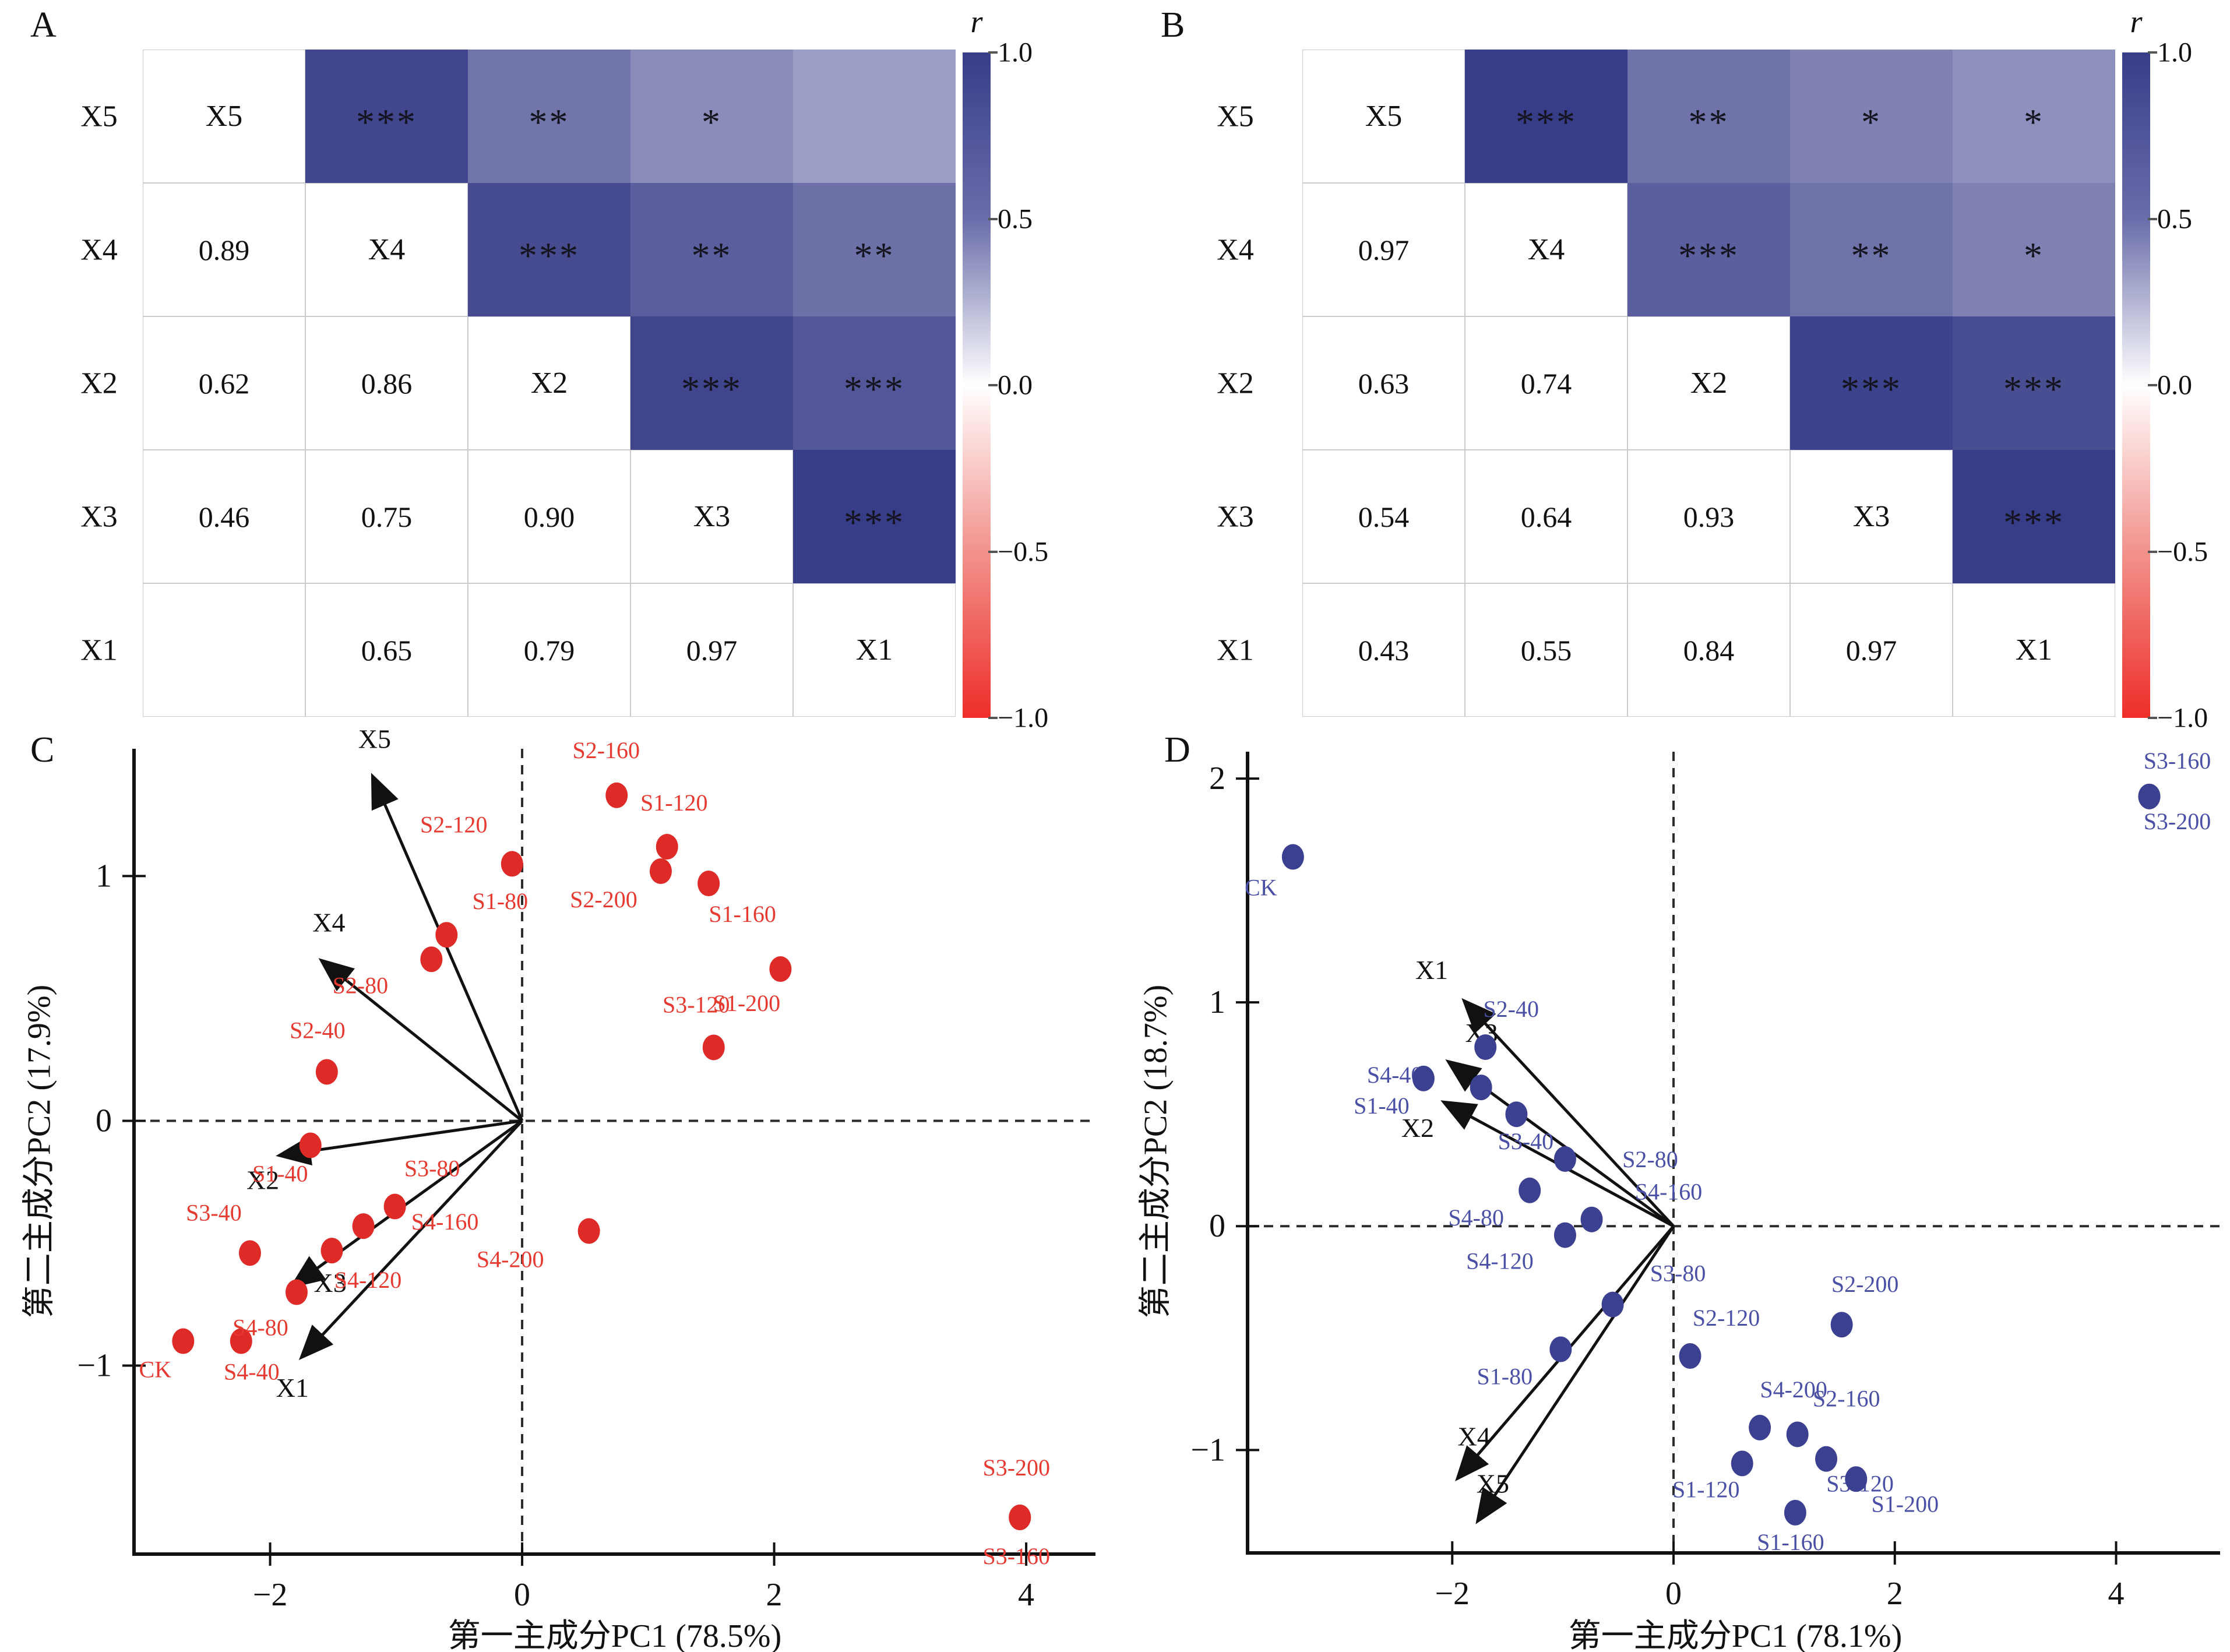 The image size is (2230, 1652). I want to click on panel-letter-b: B, so click(1173, 25).